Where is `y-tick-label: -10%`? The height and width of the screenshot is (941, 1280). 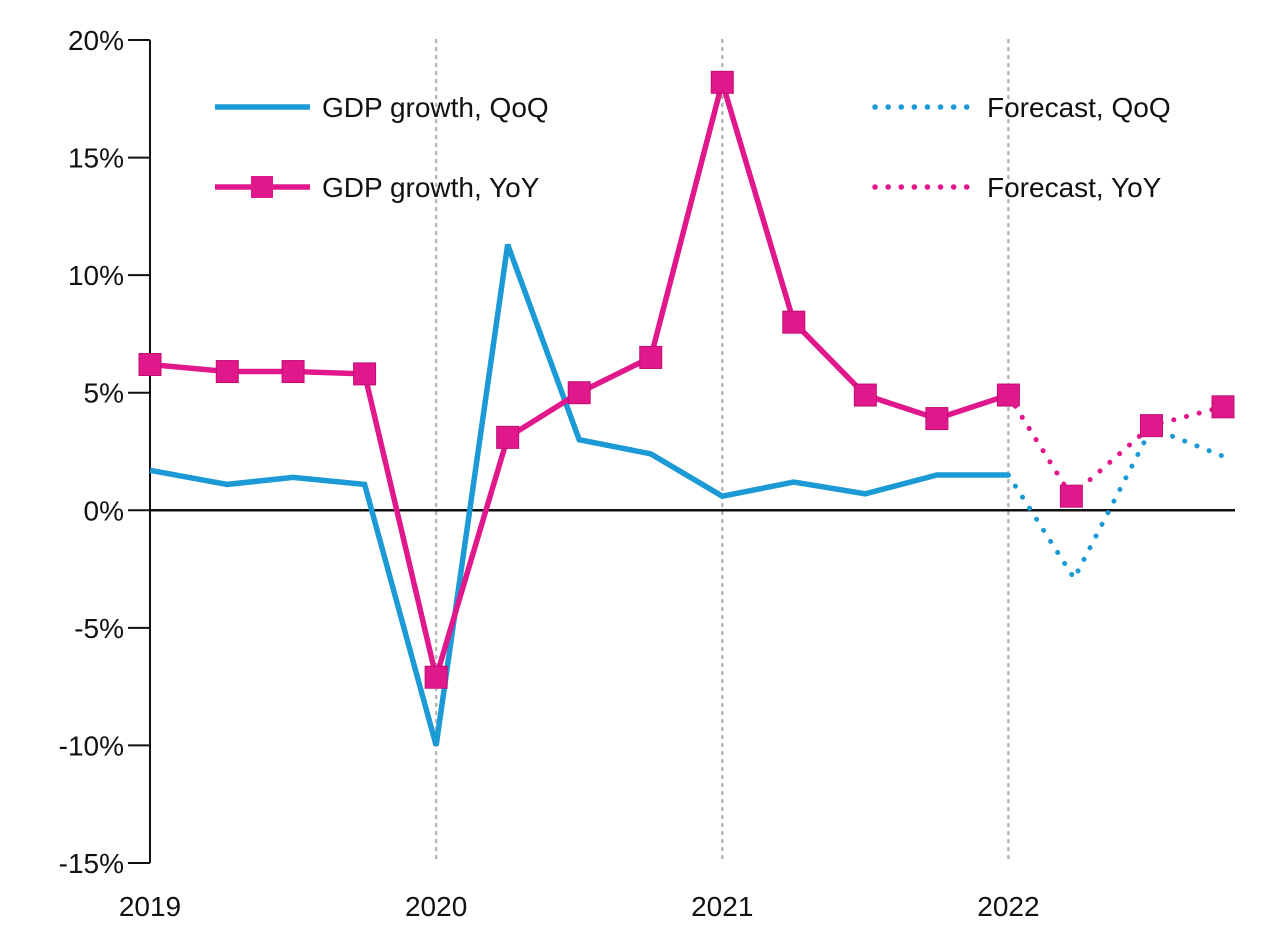
y-tick-label: -10% is located at coordinates (91, 745).